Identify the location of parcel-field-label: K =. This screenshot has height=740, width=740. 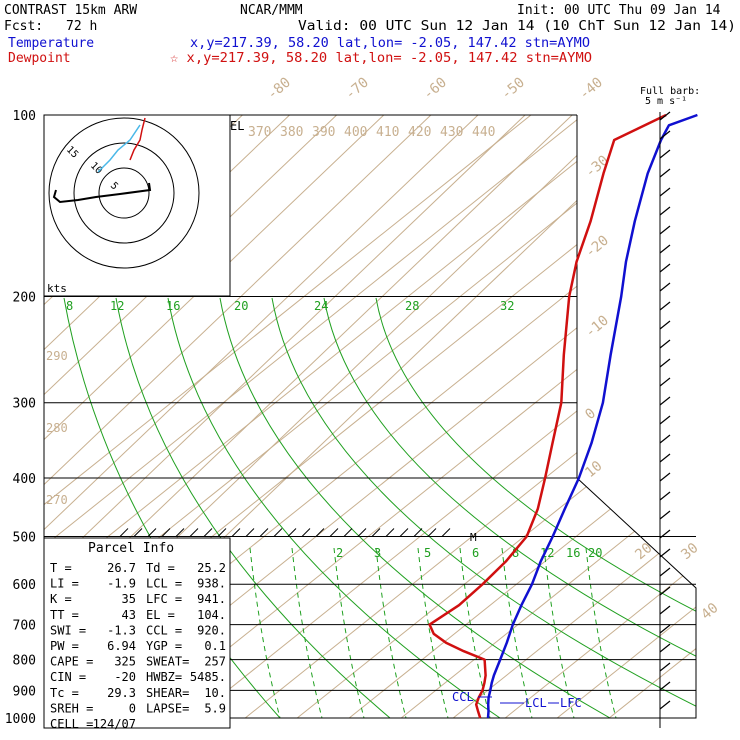
(61, 599).